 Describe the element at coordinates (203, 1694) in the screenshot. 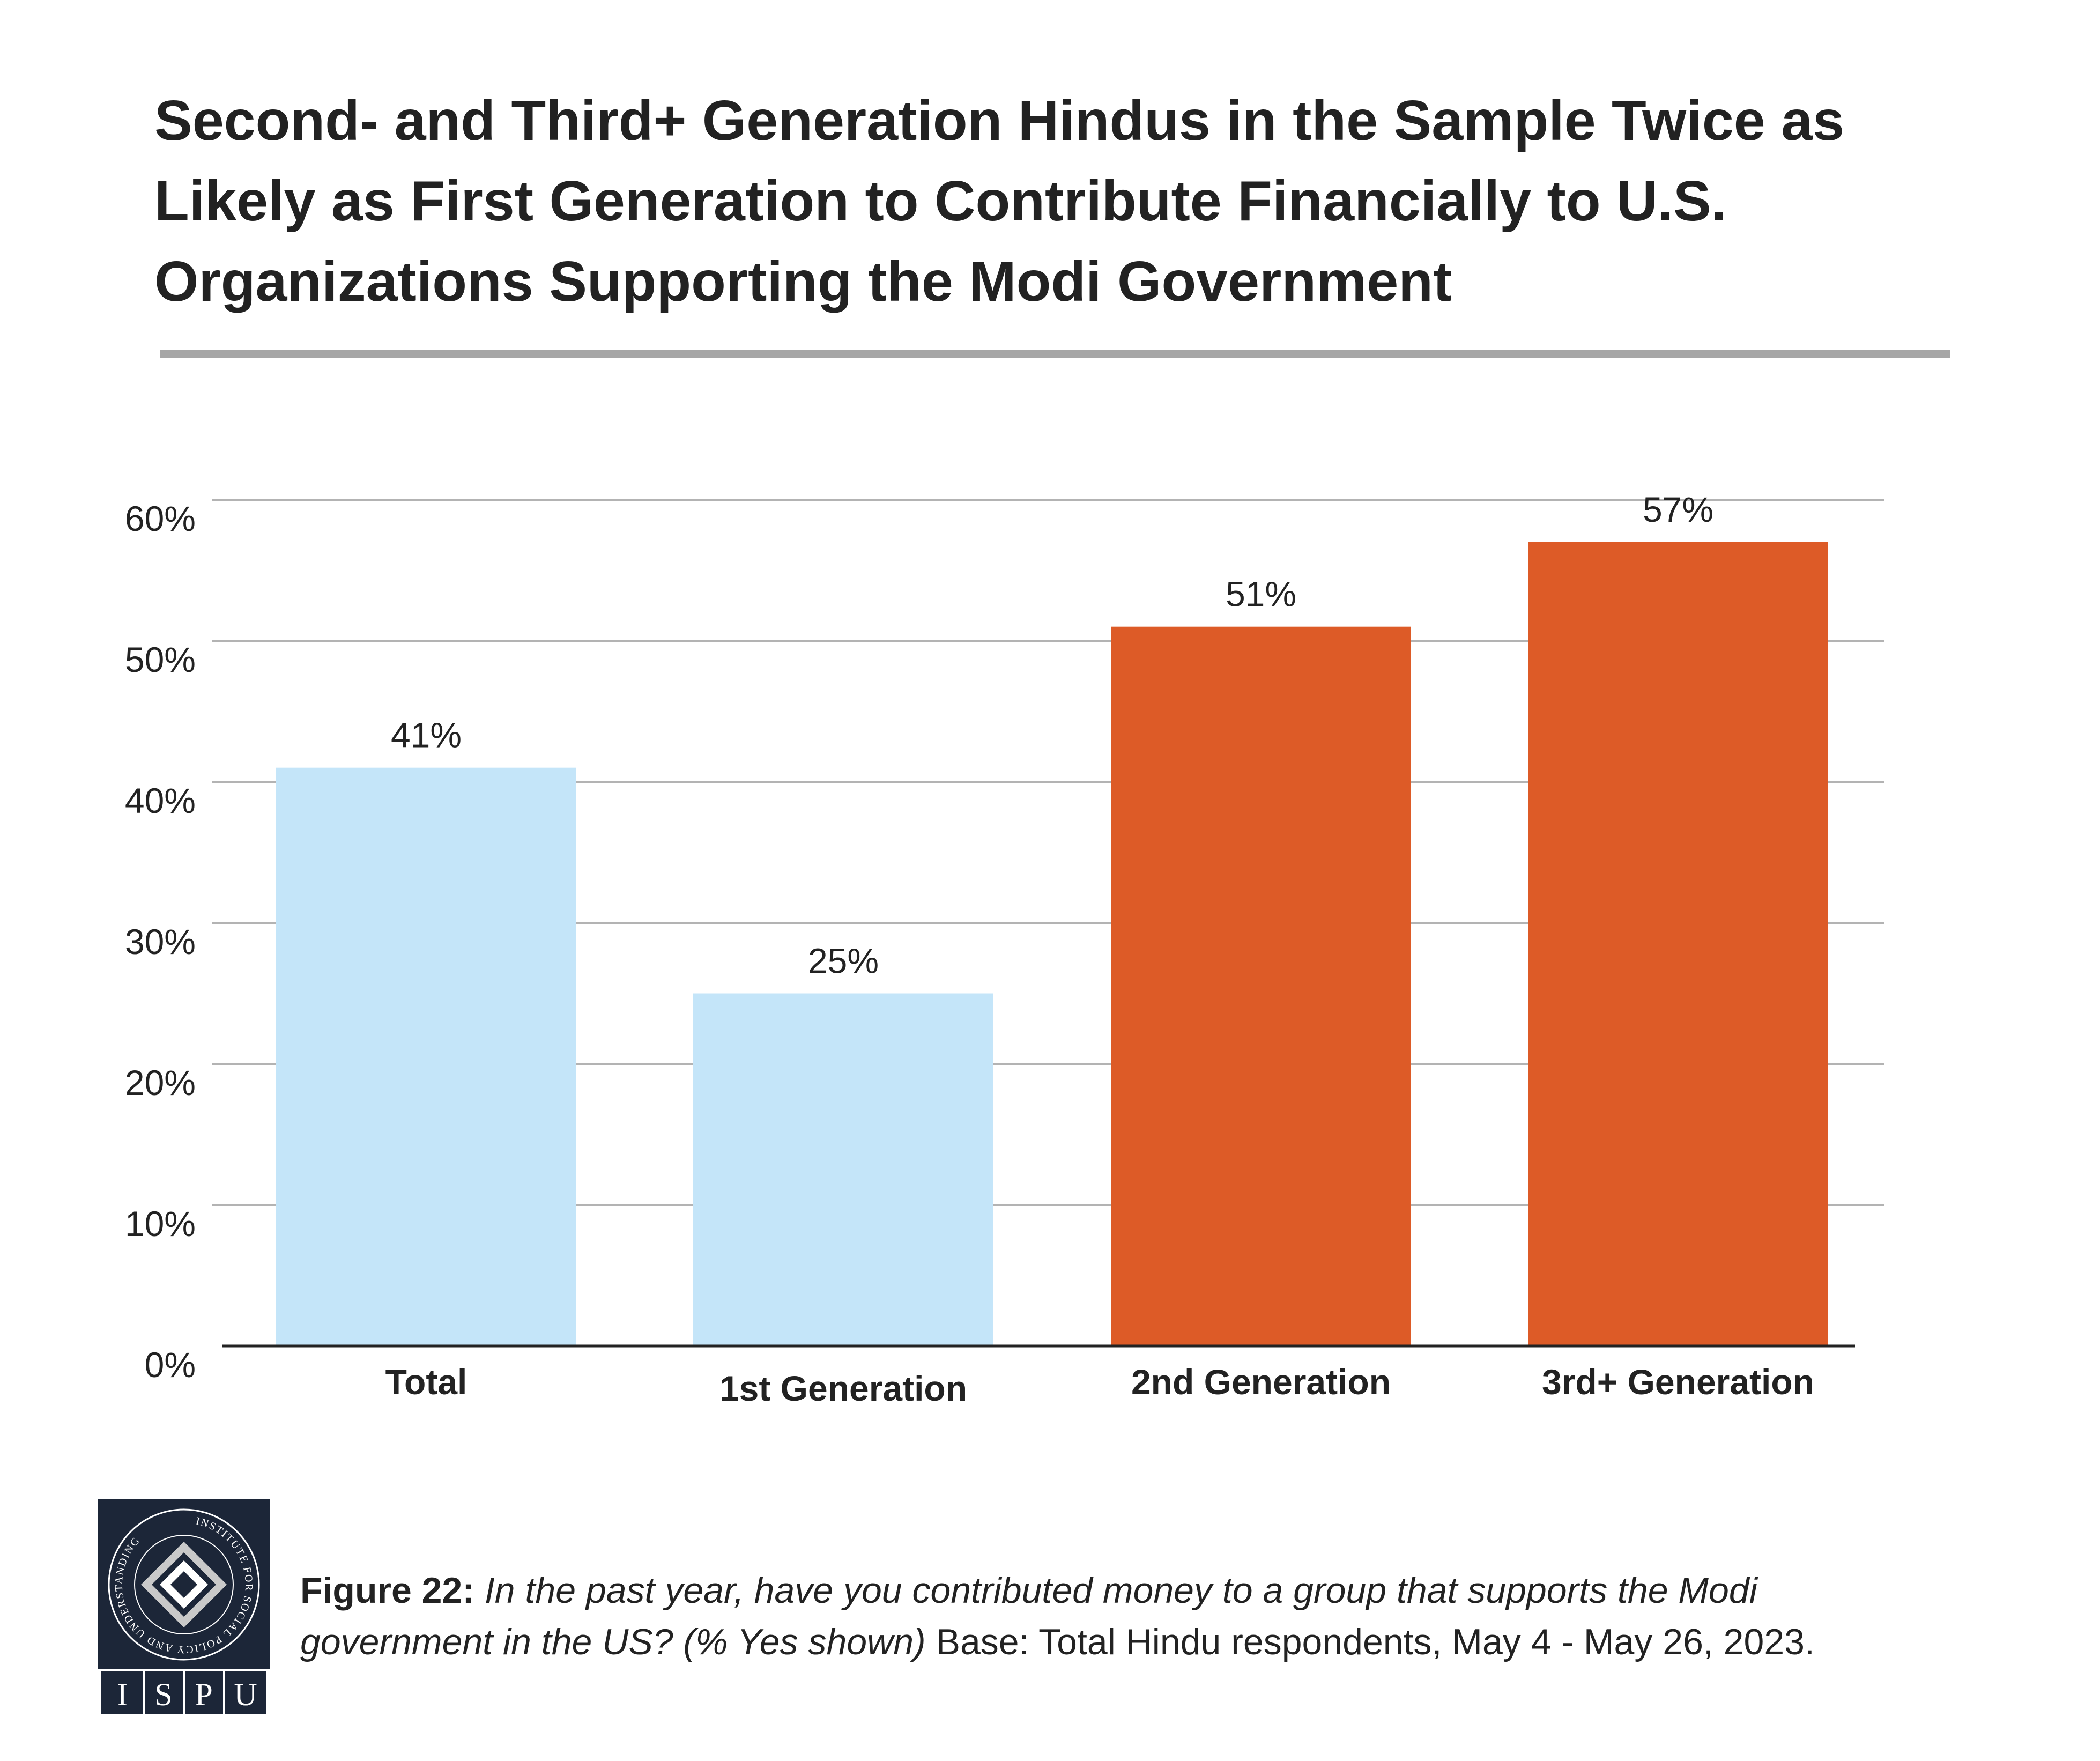

I see `logo-letter-p: P` at that location.